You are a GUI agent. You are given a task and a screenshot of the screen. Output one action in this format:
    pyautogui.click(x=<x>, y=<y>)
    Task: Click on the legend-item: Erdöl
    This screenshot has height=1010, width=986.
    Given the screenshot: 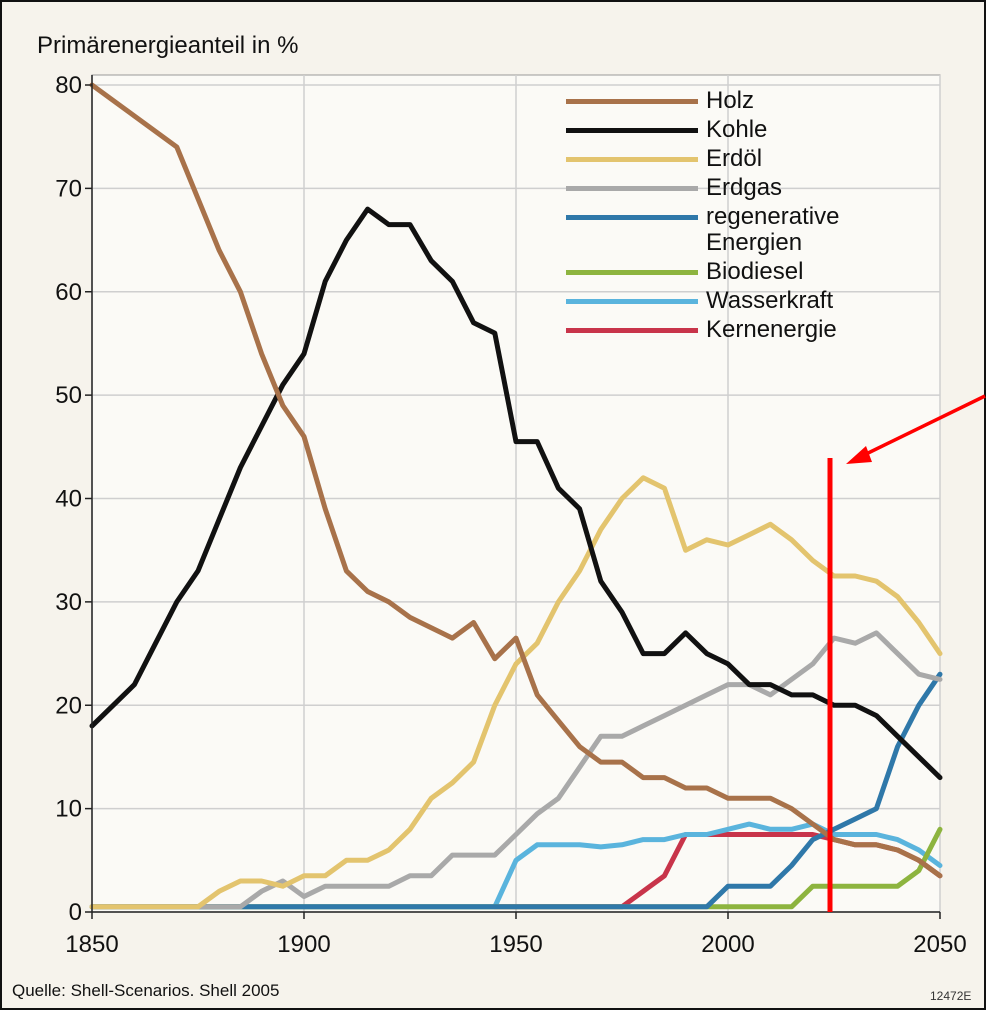 What is the action you would take?
    pyautogui.click(x=736, y=159)
    